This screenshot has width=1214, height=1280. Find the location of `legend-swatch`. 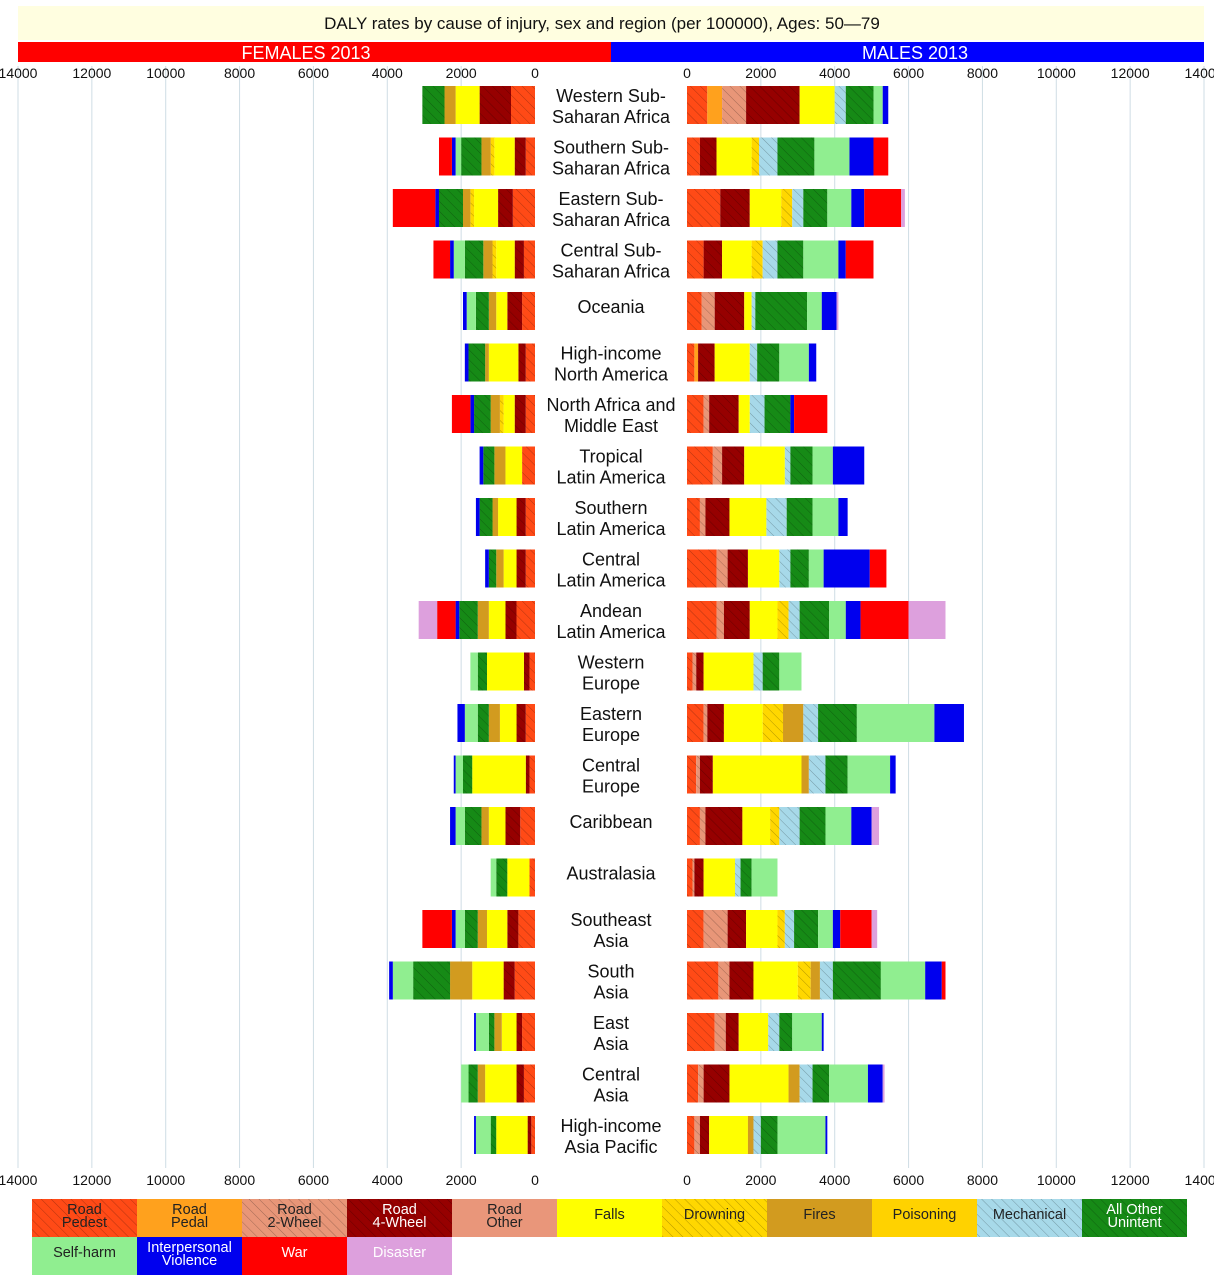

legend-swatch is located at coordinates (189, 1256).